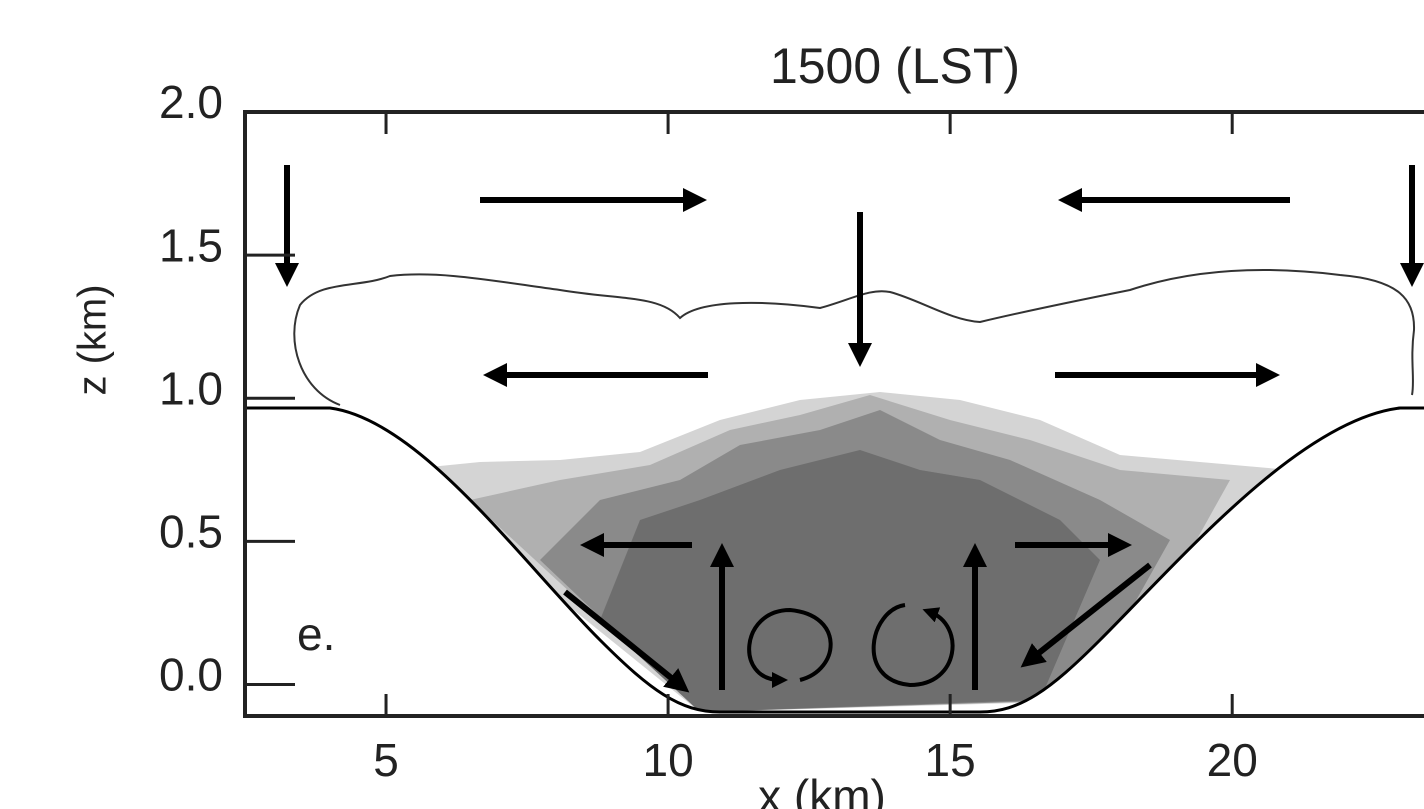  What do you see at coordinates (386, 760) in the screenshot?
I see `x-tick-label: 5` at bounding box center [386, 760].